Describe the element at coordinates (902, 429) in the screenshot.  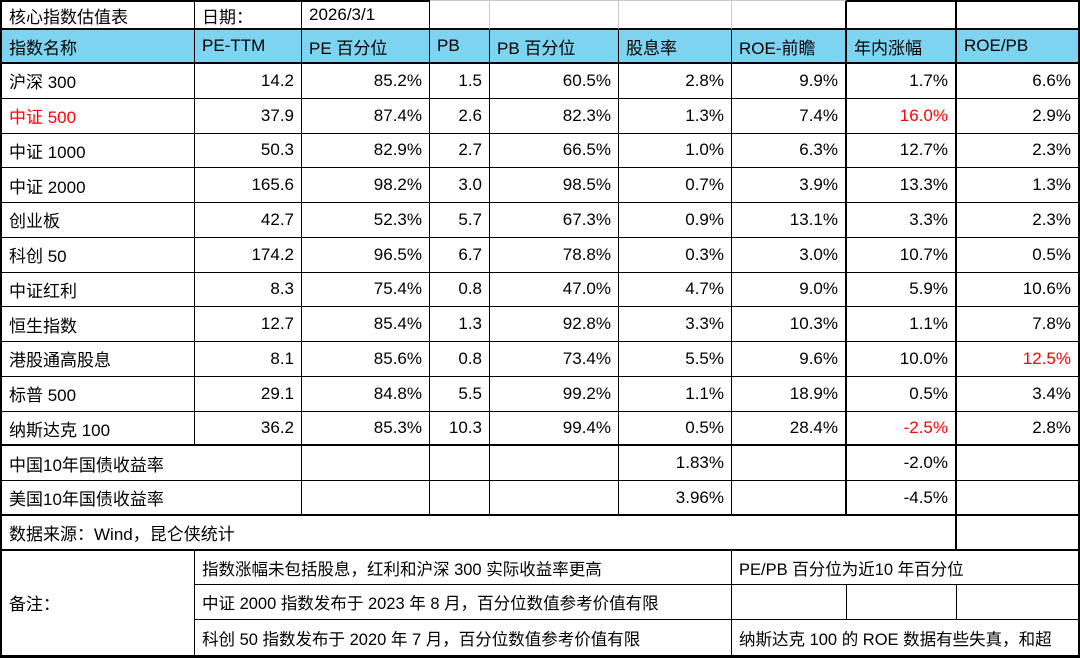
I see `table-cell-highlight: -2.5%` at that location.